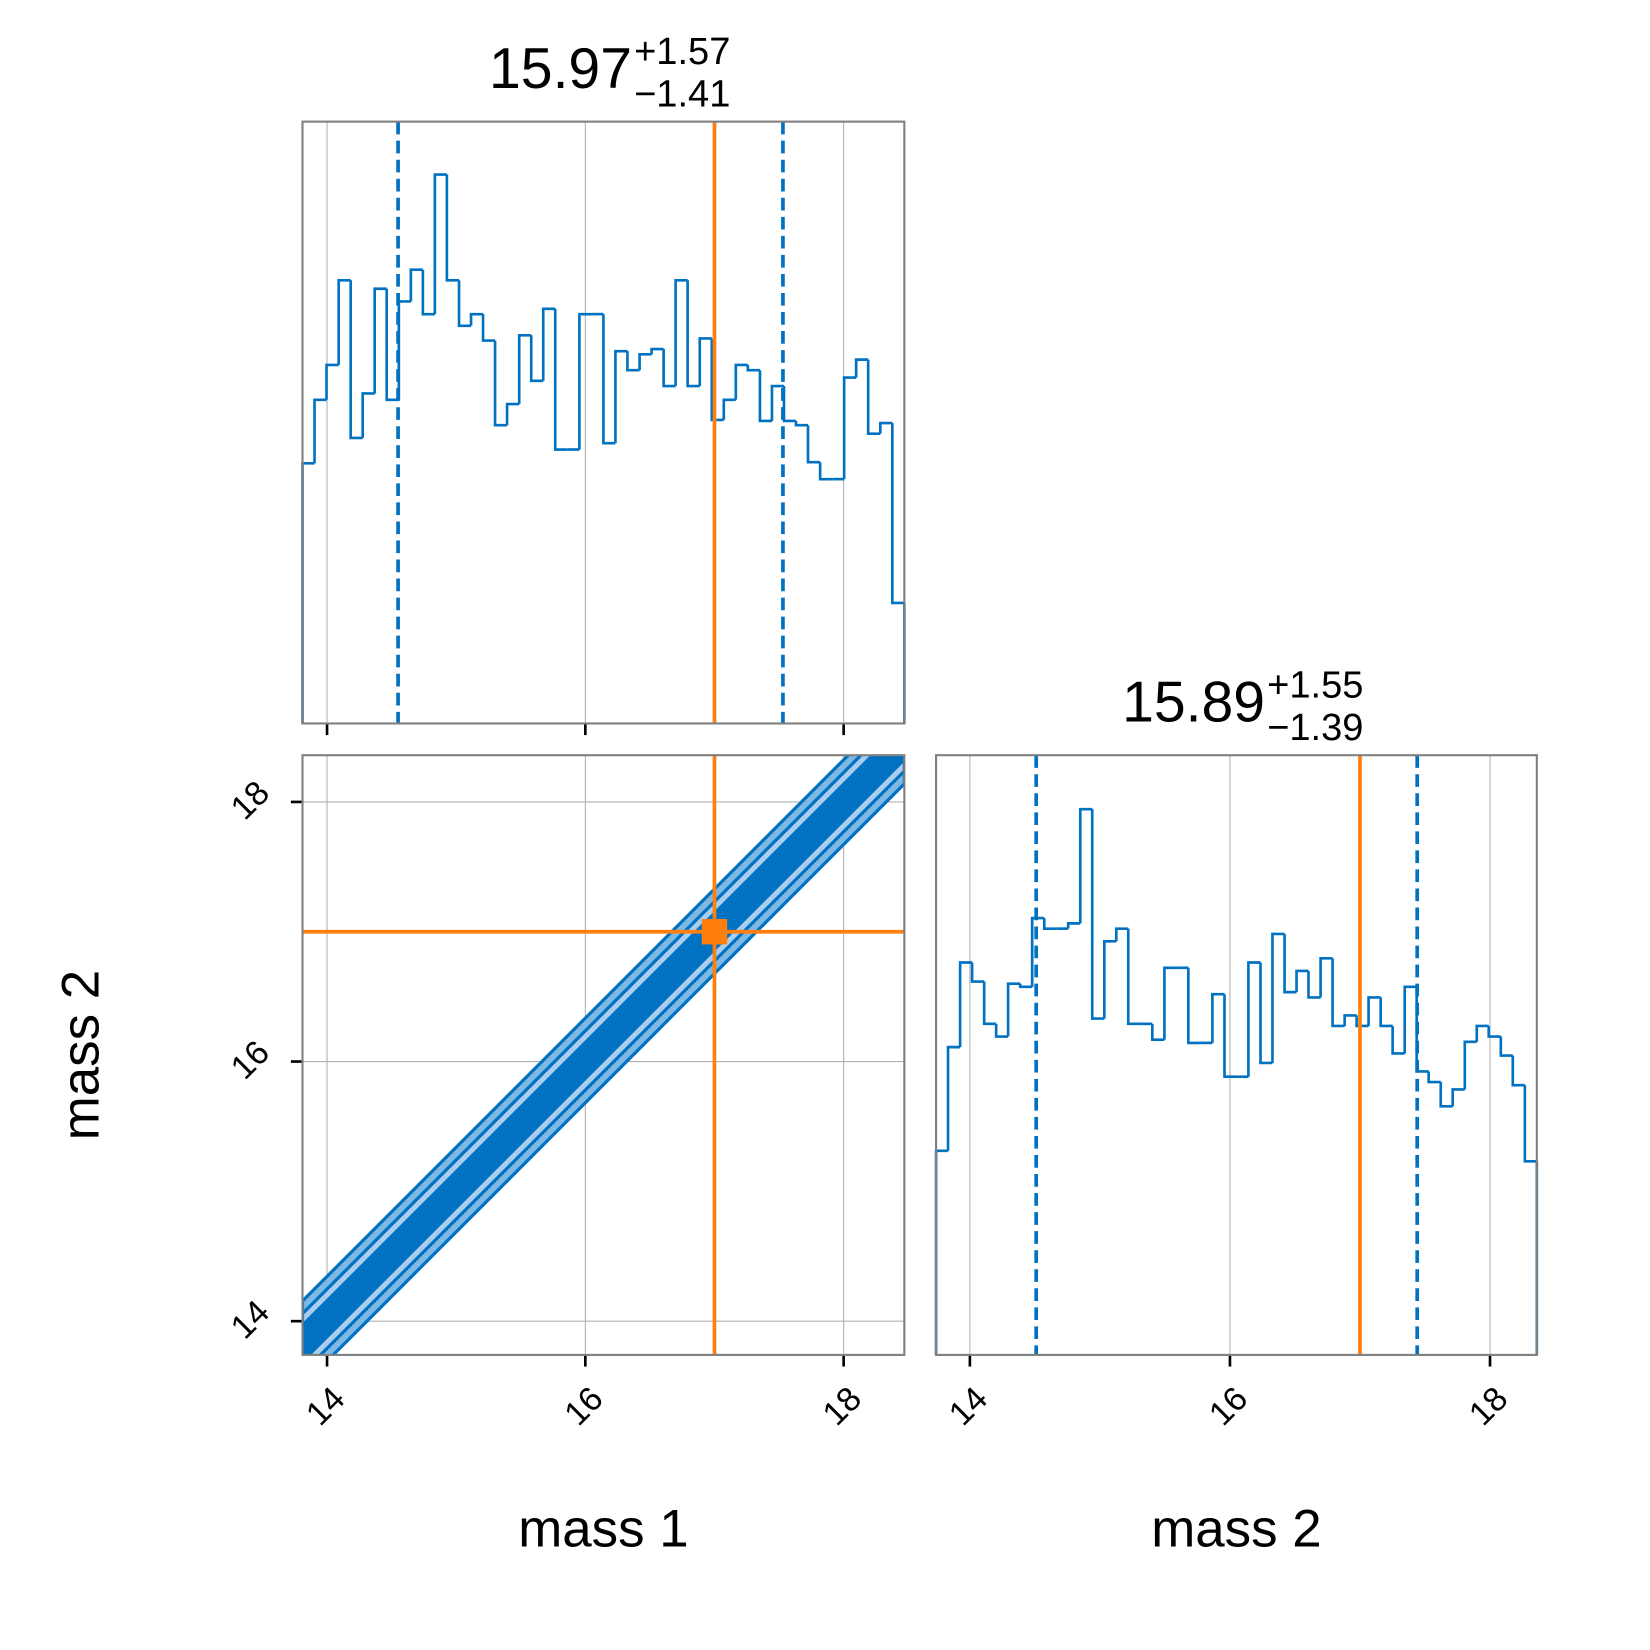 Image resolution: width=1650 pixels, height=1650 pixels. I want to click on title-lower: −1.41, so click(682, 94).